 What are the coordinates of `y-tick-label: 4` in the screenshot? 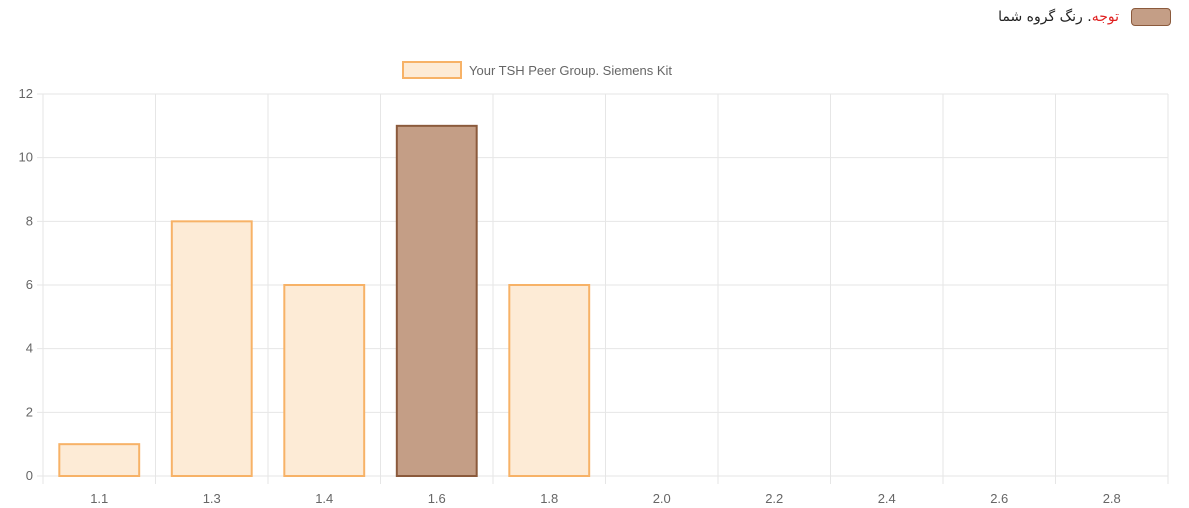 It's located at (29, 348).